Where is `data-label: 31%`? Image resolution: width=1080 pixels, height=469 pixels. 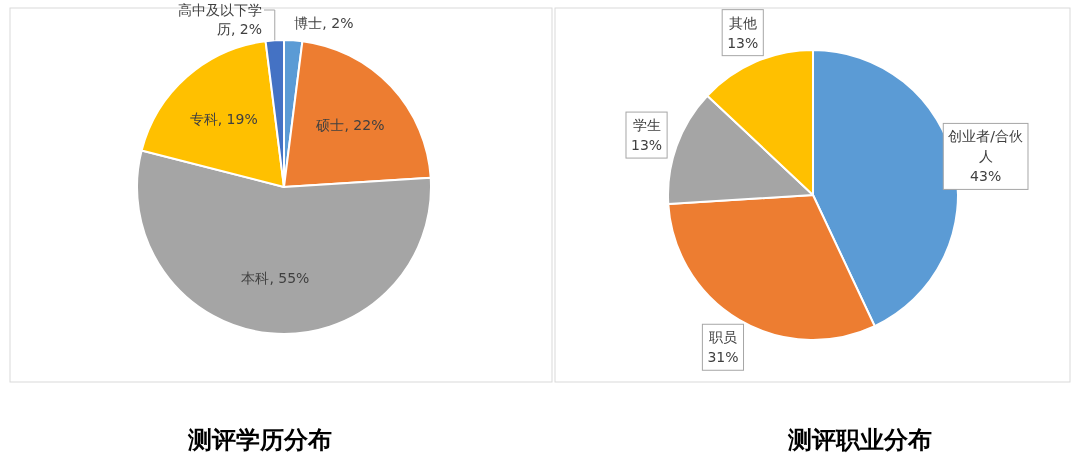 data-label: 31% is located at coordinates (723, 357).